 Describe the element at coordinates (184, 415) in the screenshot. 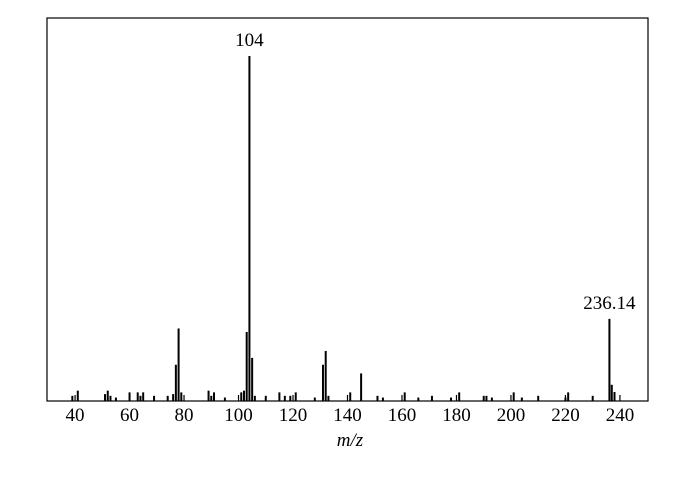

I see `x-tick-label: 80` at that location.